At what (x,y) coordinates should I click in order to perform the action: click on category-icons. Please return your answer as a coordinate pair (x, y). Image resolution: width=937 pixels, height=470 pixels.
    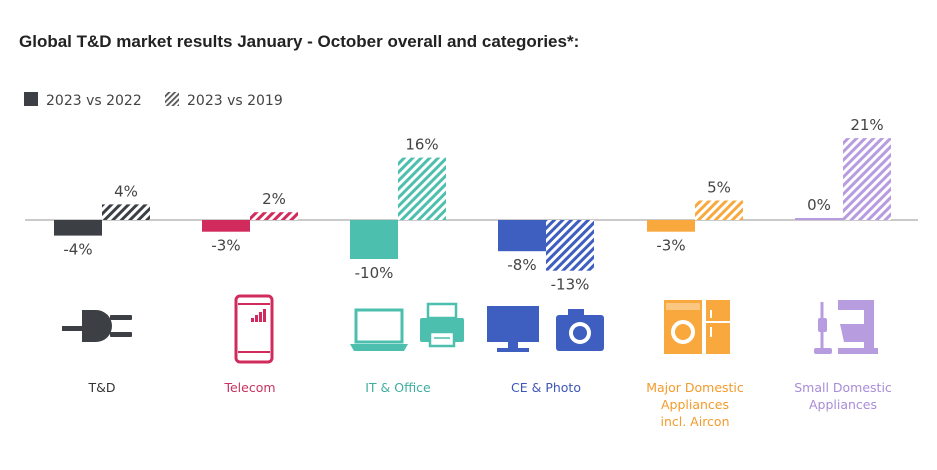
    Looking at the image, I should click on (470, 329).